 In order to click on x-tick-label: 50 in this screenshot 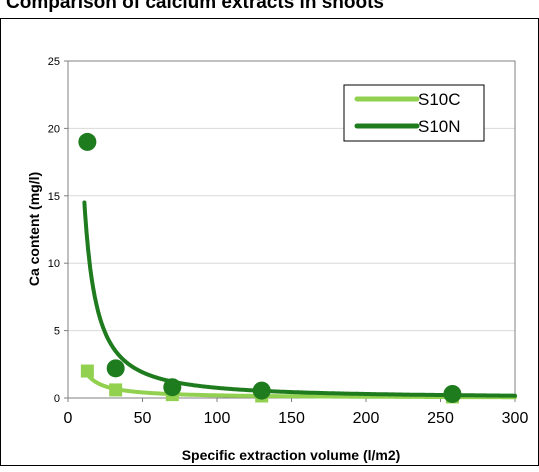, I will do `click(143, 418)`.